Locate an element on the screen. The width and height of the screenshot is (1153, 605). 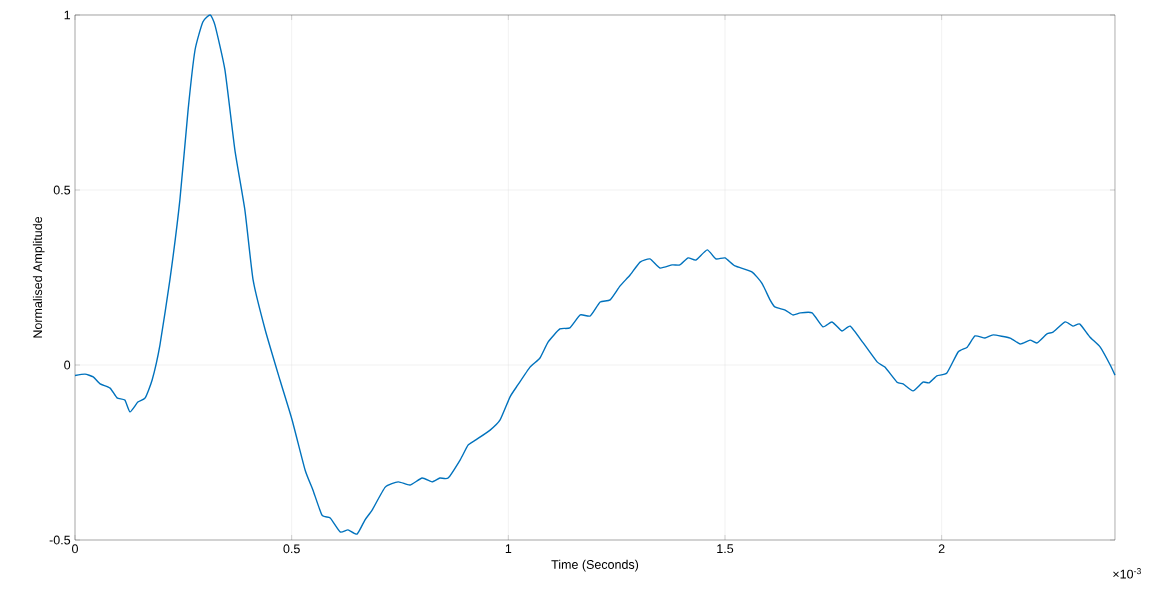
x-tick-label: 0.5 is located at coordinates (291, 549).